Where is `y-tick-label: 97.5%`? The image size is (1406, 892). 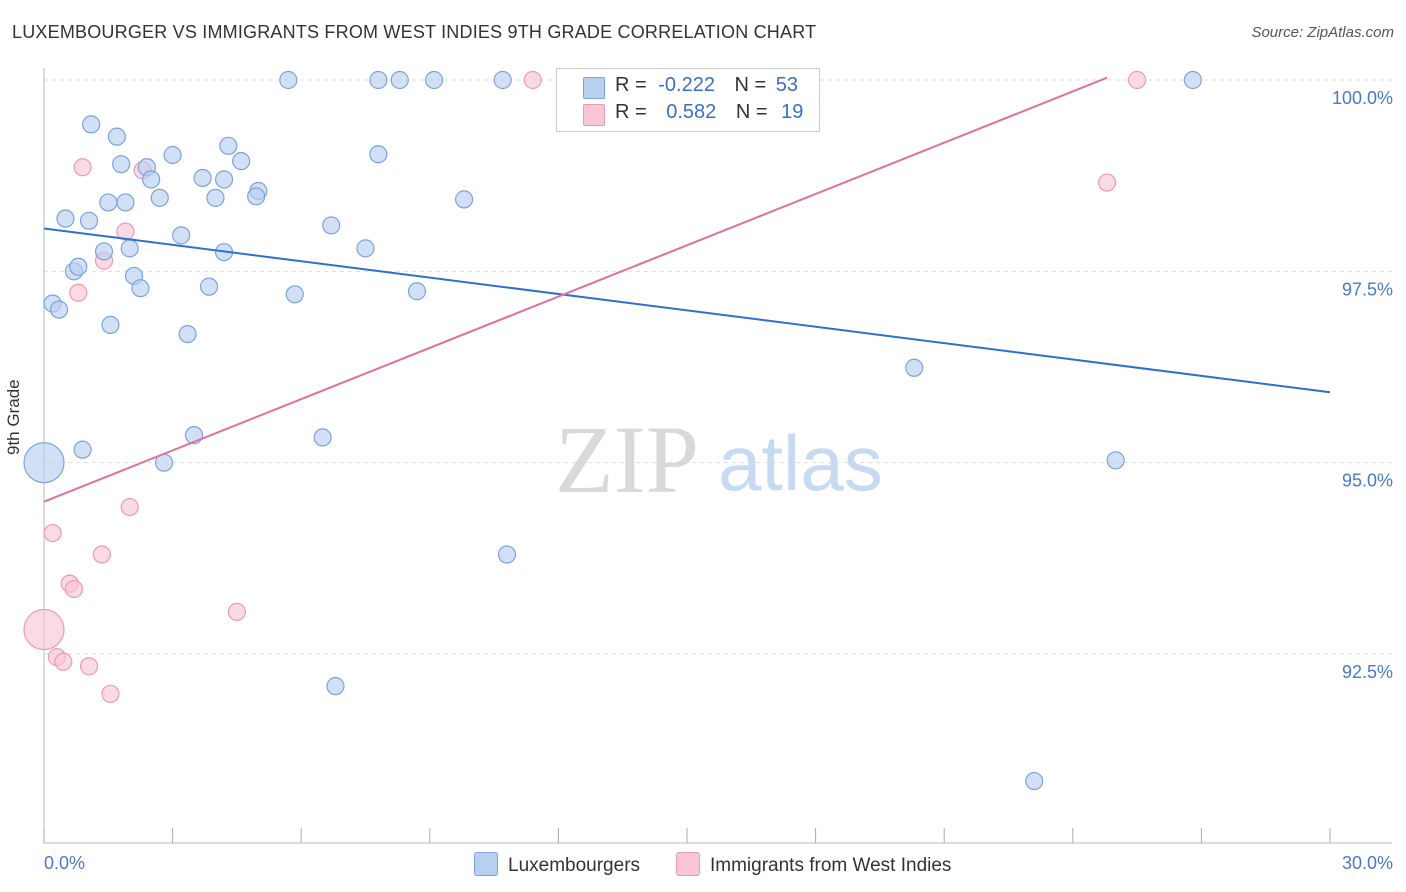
y-tick-label: 97.5% is located at coordinates (1367, 289).